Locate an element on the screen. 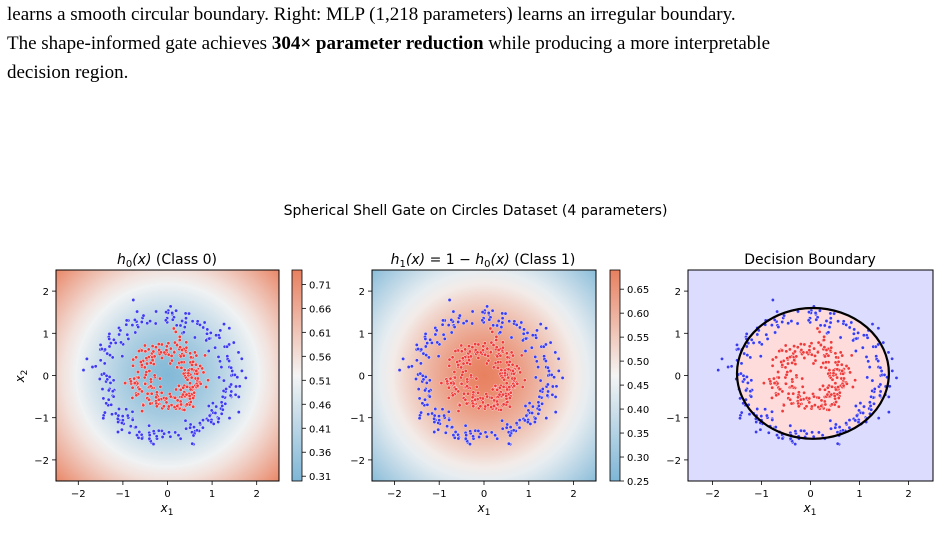 This screenshot has height=554, width=951. x-tick-label: −1 is located at coordinates (439, 494).